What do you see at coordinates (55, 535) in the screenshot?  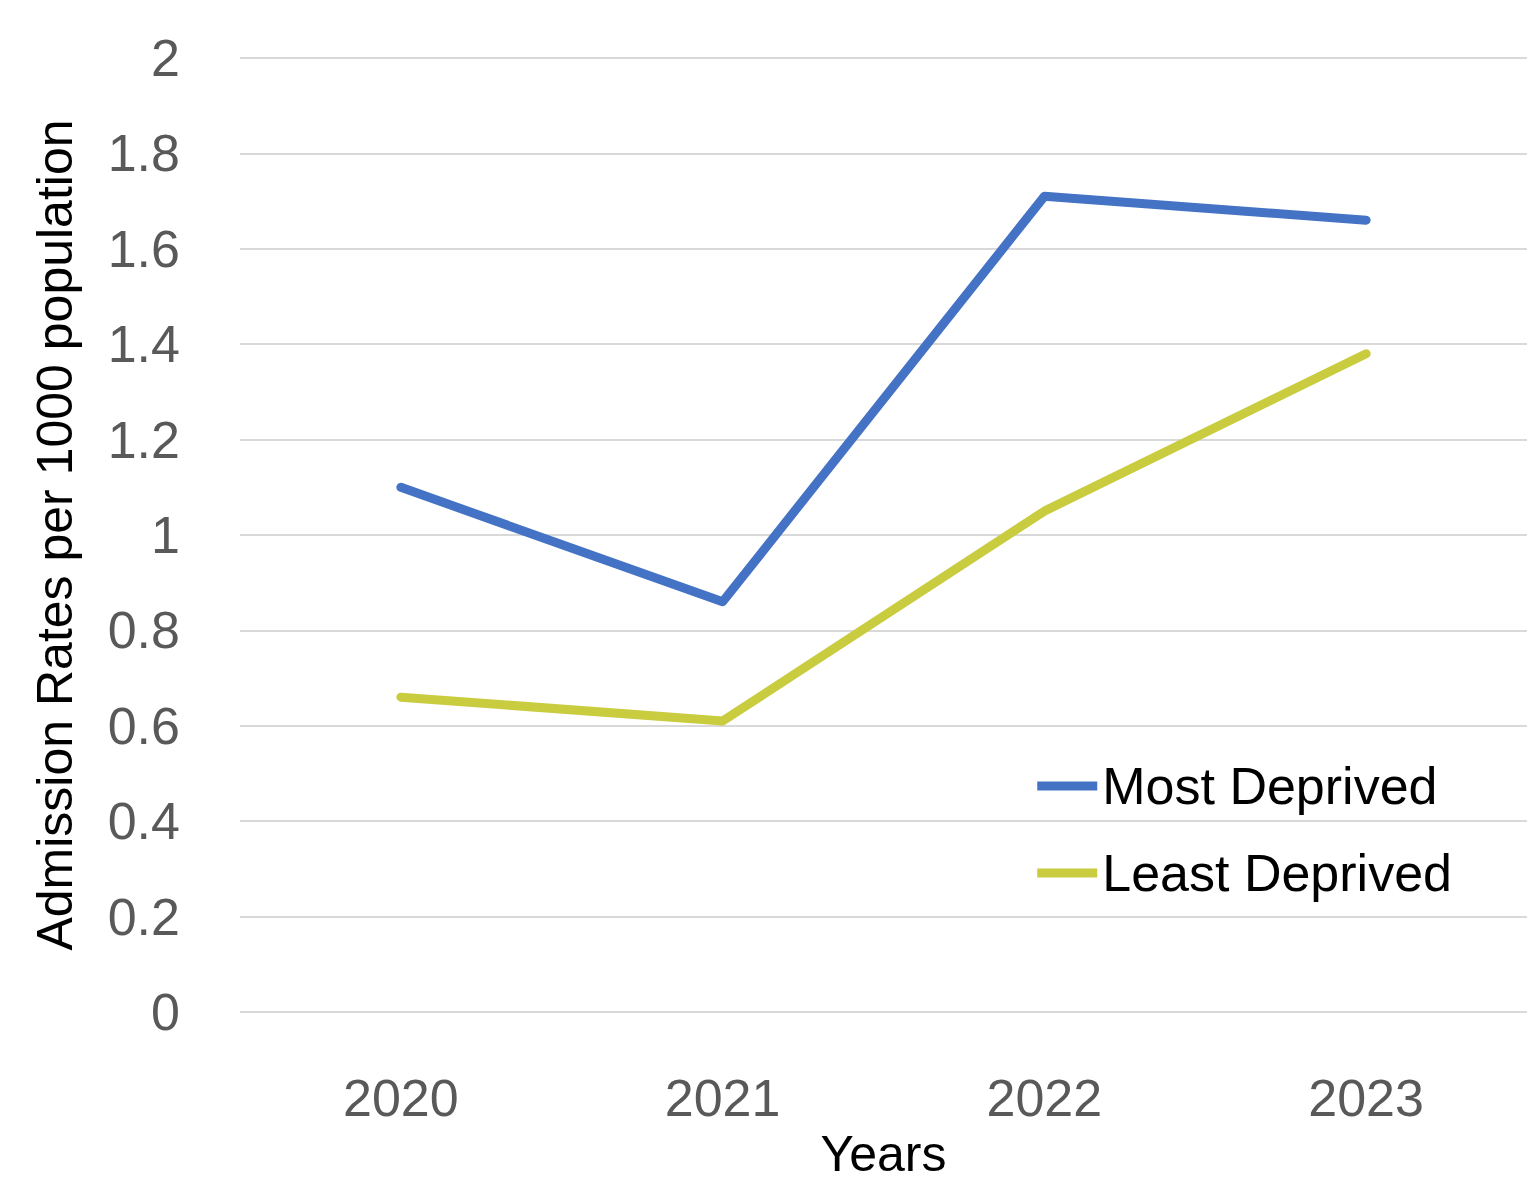 I see `y-axis-title: Admission Rates per 1000 population` at bounding box center [55, 535].